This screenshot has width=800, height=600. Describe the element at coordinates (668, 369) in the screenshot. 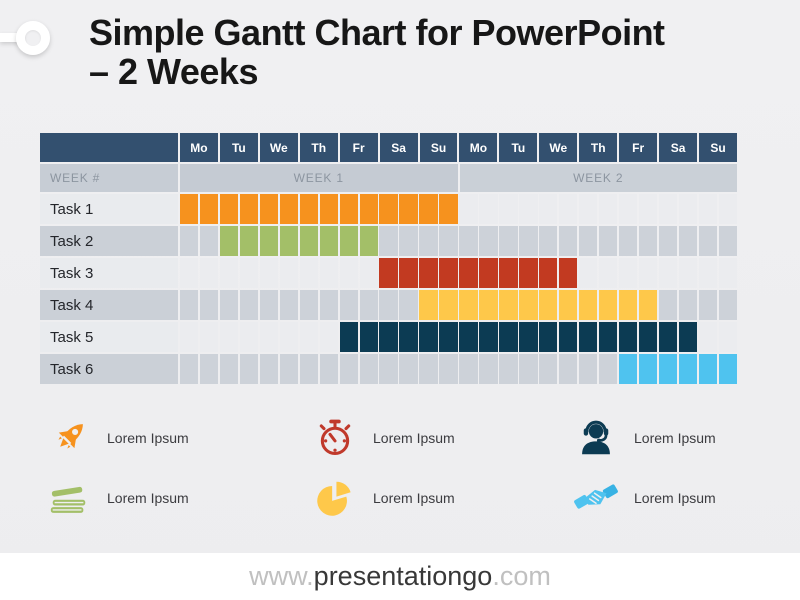

I see `task-6-bar-segment` at that location.